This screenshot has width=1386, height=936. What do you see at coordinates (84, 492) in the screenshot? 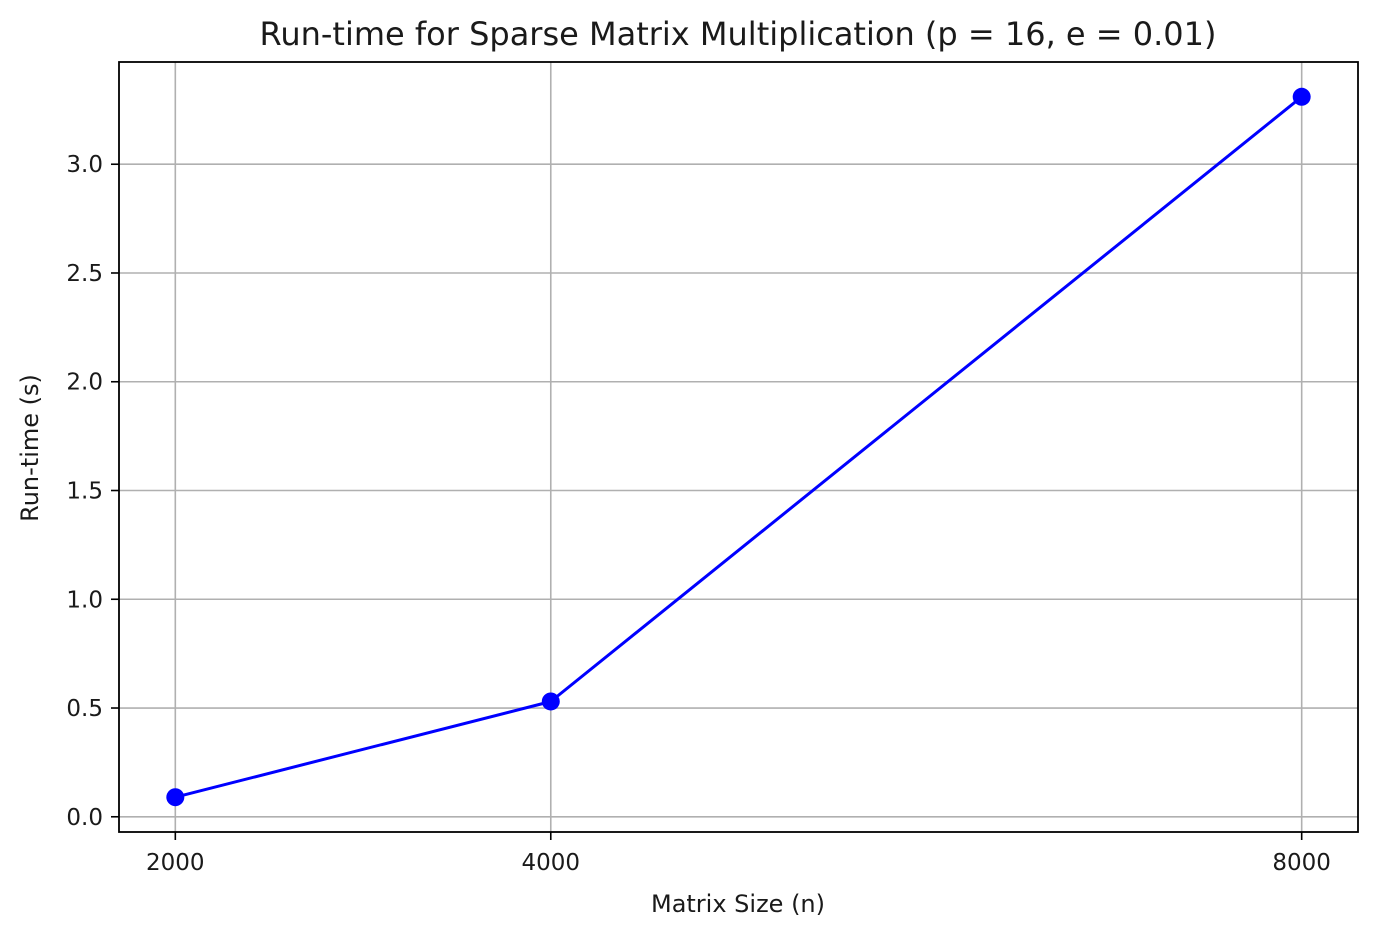
I see `y-tick-label: 1.5` at bounding box center [84, 492].